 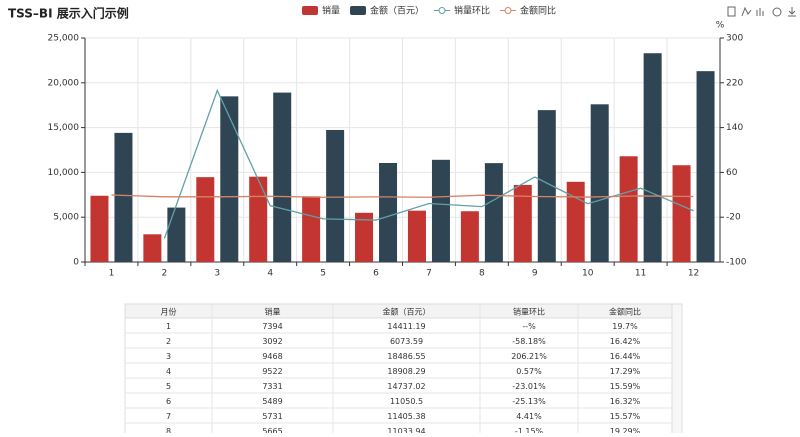 What do you see at coordinates (733, 218) in the screenshot?
I see `y2-tick-label: -20` at bounding box center [733, 218].